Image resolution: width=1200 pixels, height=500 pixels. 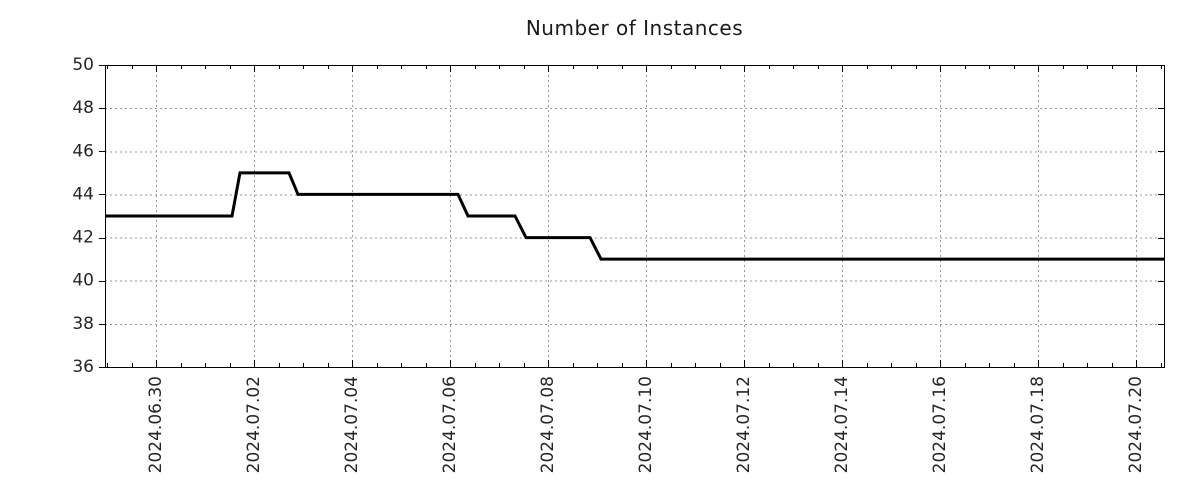 I want to click on x-tick-label: 2024.07.18, so click(x=1038, y=424).